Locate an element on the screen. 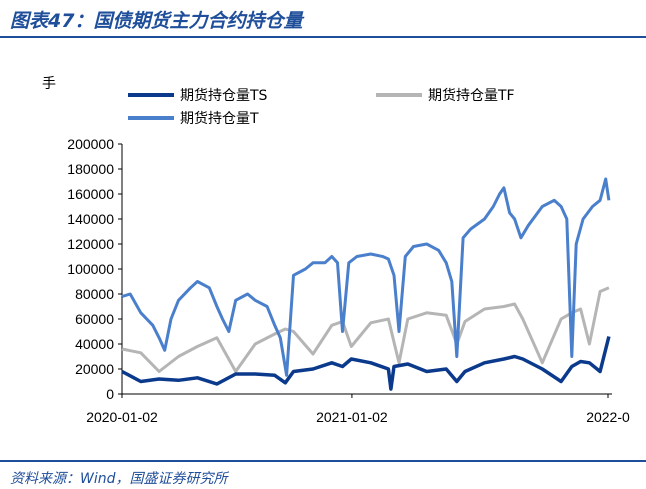 The image size is (646, 489). y-tick-label: 40000 is located at coordinates (94, 344).